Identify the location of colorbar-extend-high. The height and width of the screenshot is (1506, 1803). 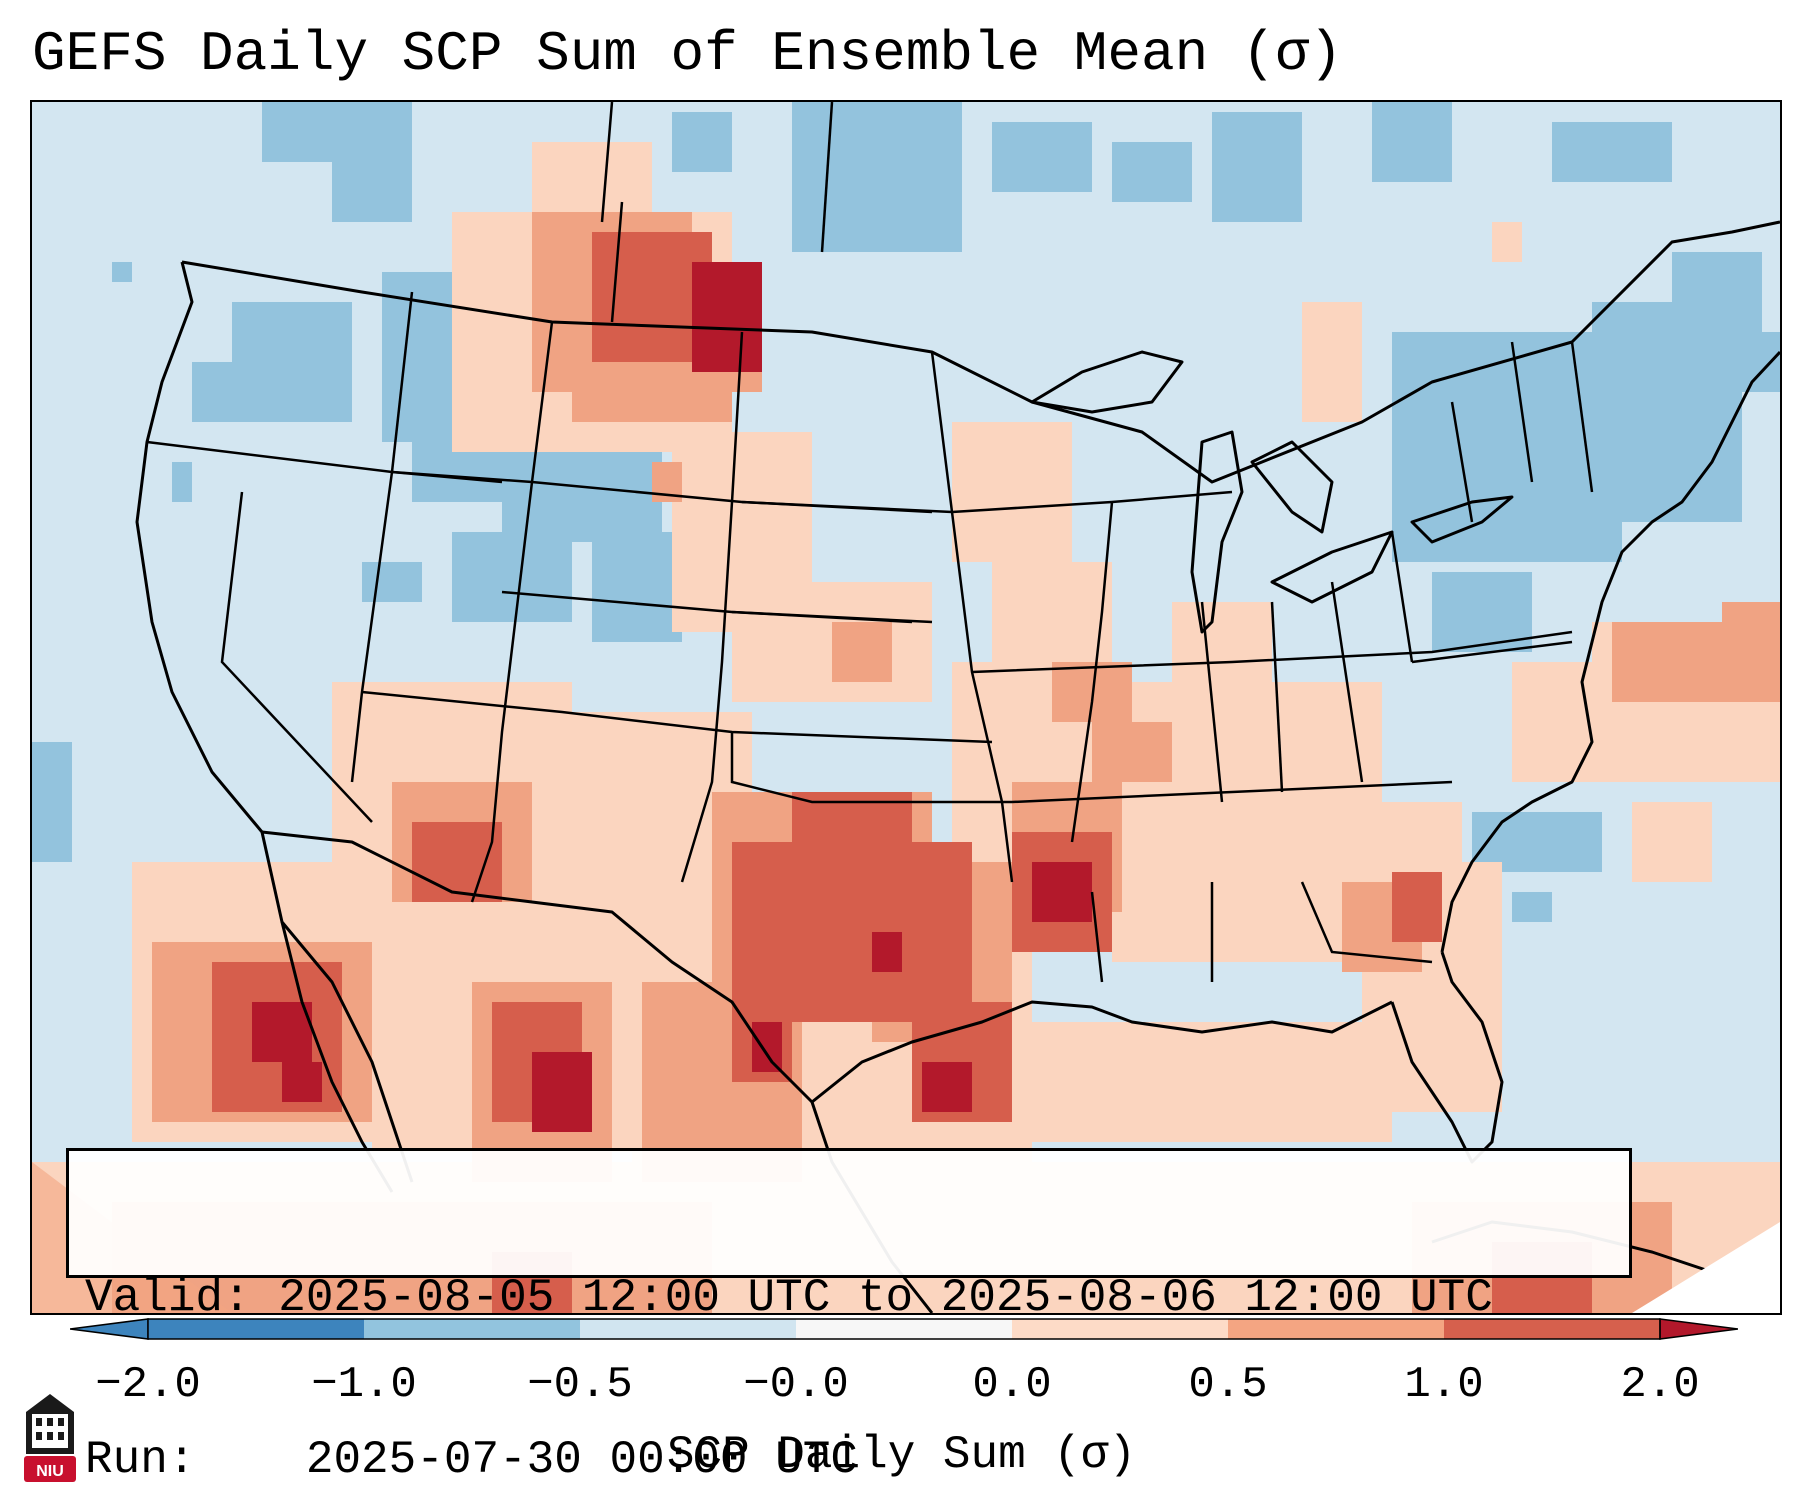
(1698, 1329).